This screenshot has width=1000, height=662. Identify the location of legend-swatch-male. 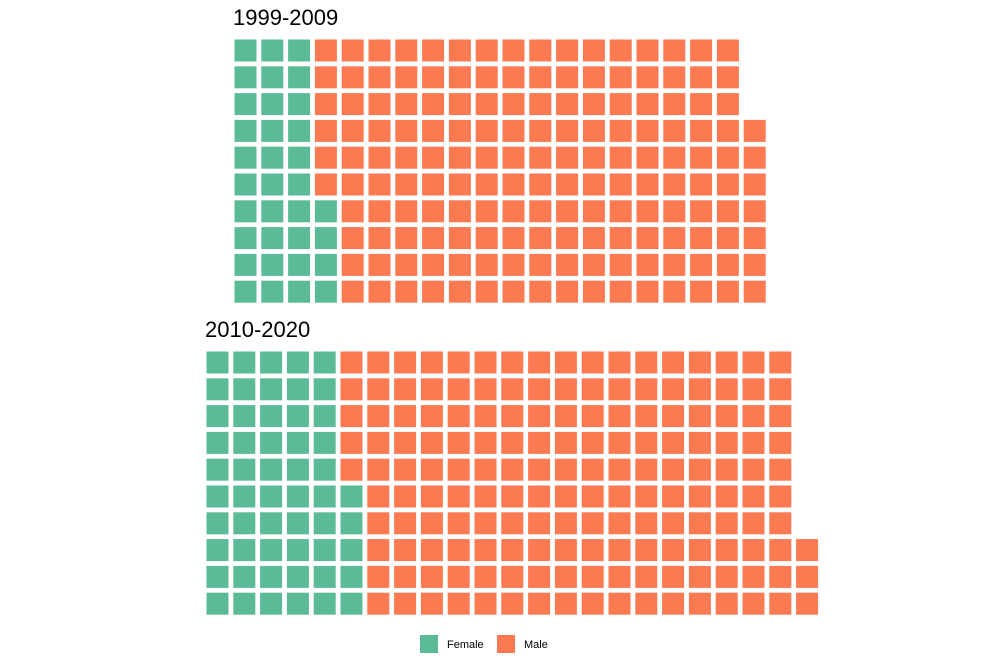
(506, 644).